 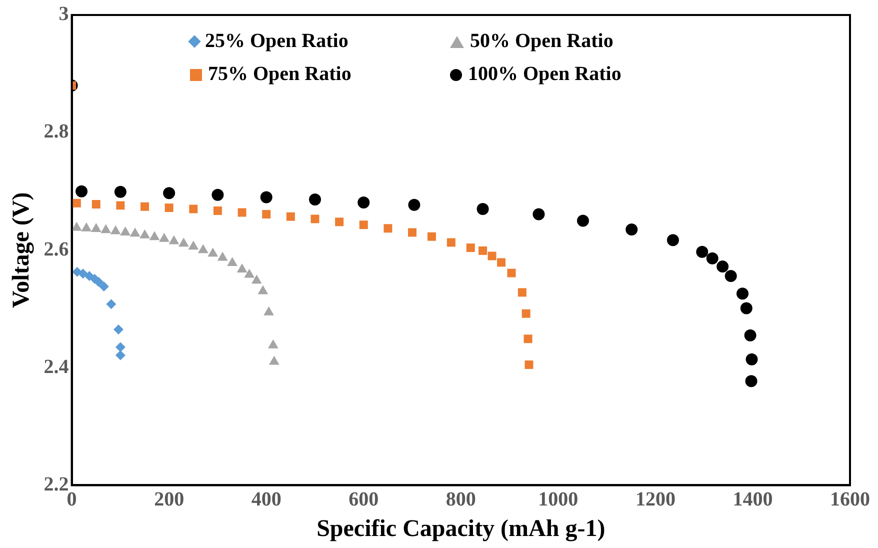 I want to click on x-tick-label: 1600, so click(x=850, y=499).